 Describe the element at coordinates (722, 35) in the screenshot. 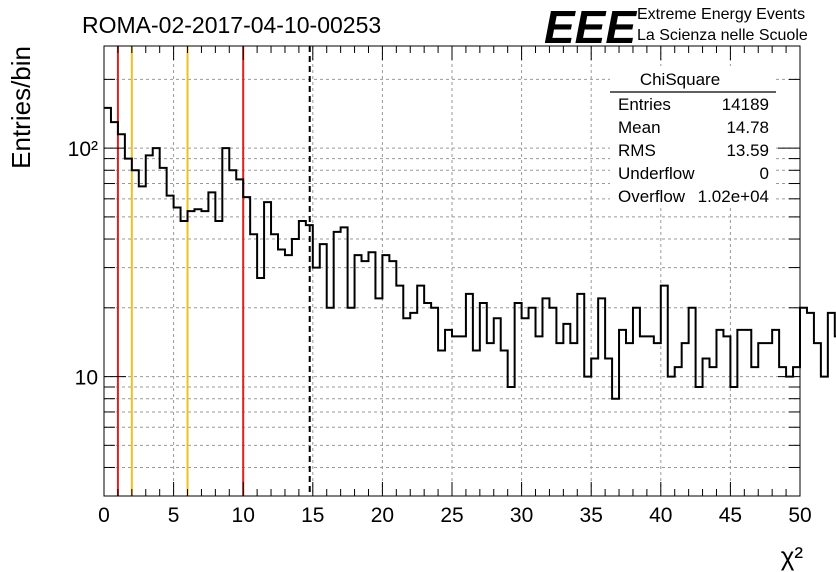

I see `logo-line2: La Scienza nelle Scuole` at that location.